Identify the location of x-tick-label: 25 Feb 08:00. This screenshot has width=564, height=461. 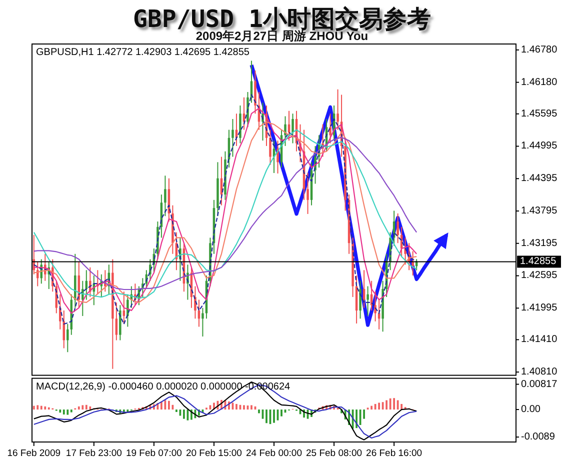
(334, 453).